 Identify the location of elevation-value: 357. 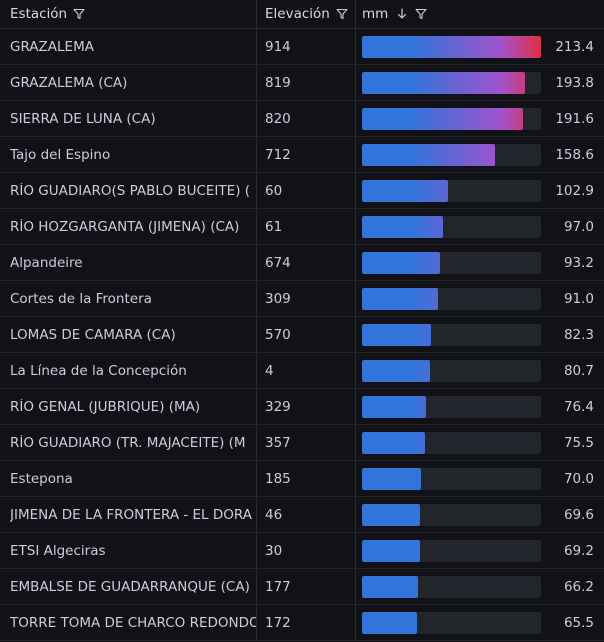
(278, 442).